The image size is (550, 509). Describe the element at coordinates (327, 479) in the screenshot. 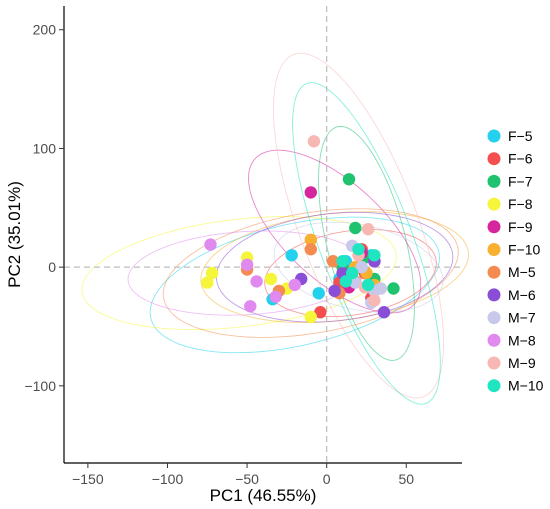

I see `x-tick-label: 0` at that location.